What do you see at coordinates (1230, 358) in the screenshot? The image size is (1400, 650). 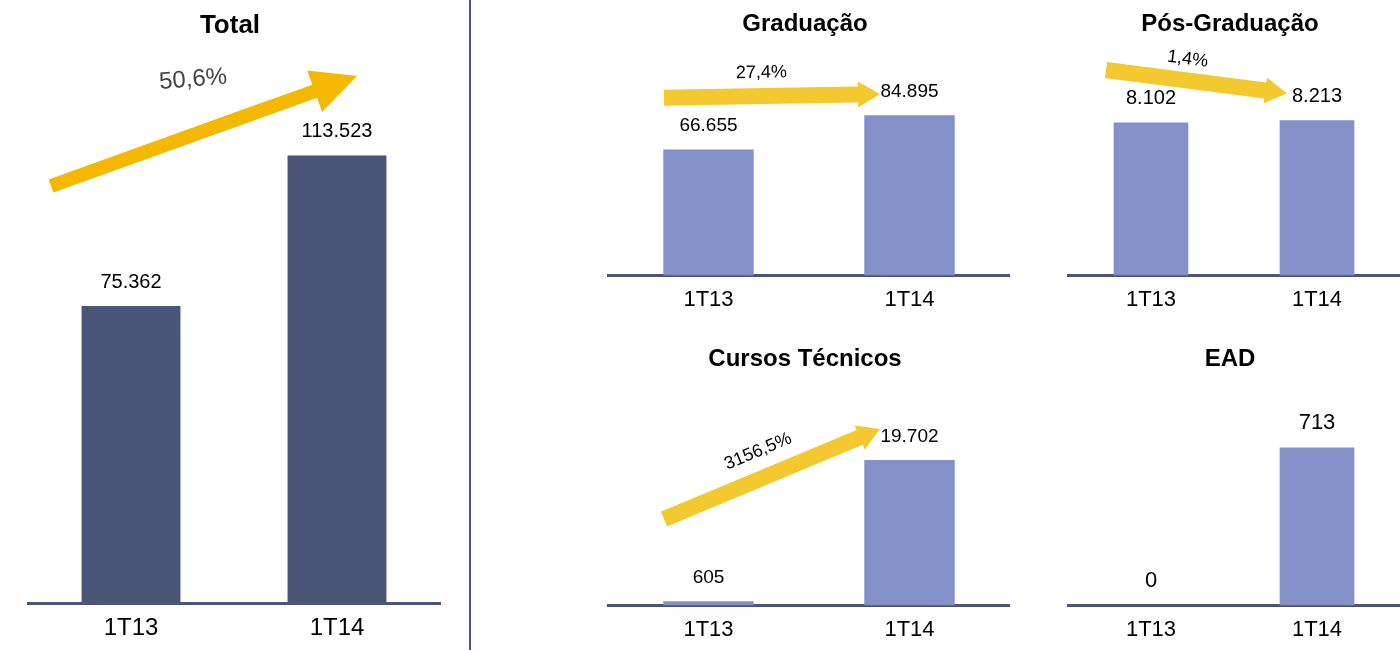 I see `chart-title: EAD` at bounding box center [1230, 358].